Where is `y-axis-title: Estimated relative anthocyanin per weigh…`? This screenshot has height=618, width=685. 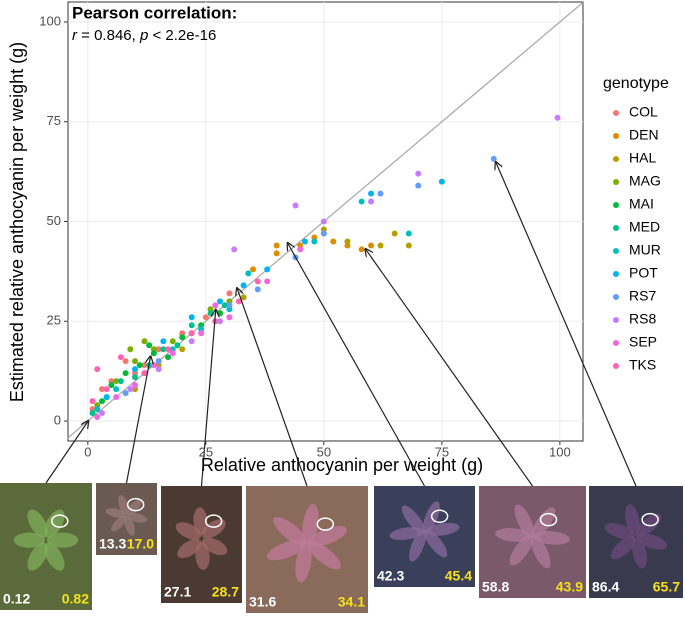 y-axis-title: Estimated relative anthocyanin per weigh… is located at coordinates (17, 222).